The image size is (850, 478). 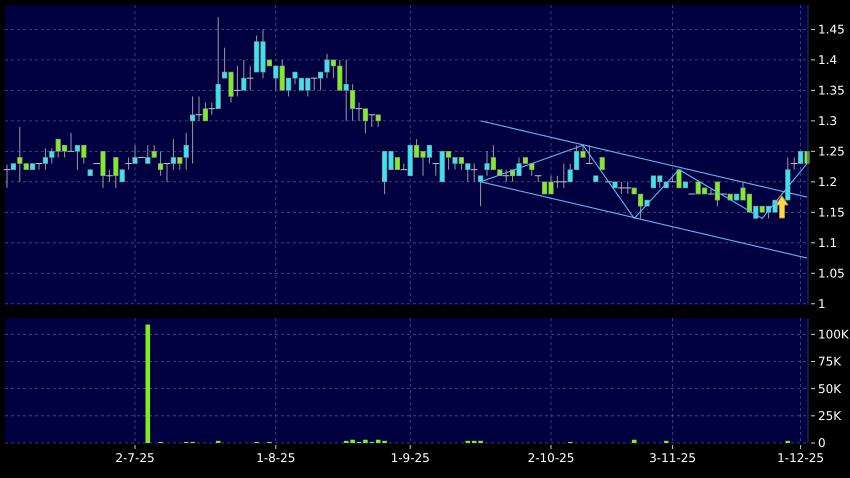 I want to click on x-tick-label: 2-10-25, so click(x=551, y=458).